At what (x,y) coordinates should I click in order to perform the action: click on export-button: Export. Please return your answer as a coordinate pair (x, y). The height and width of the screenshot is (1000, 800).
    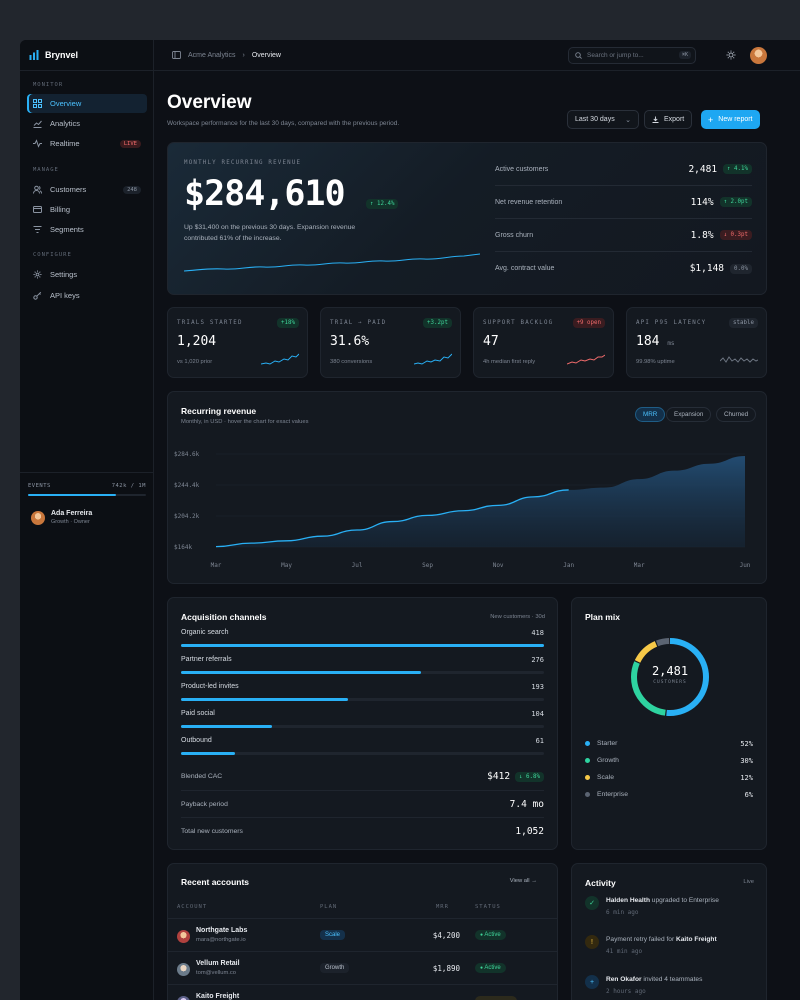
    Looking at the image, I should click on (668, 119).